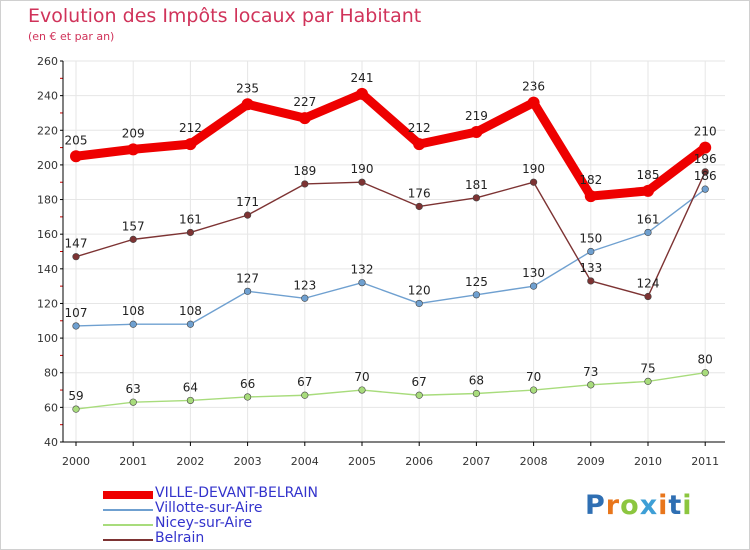  I want to click on data-label: 127, so click(247, 278).